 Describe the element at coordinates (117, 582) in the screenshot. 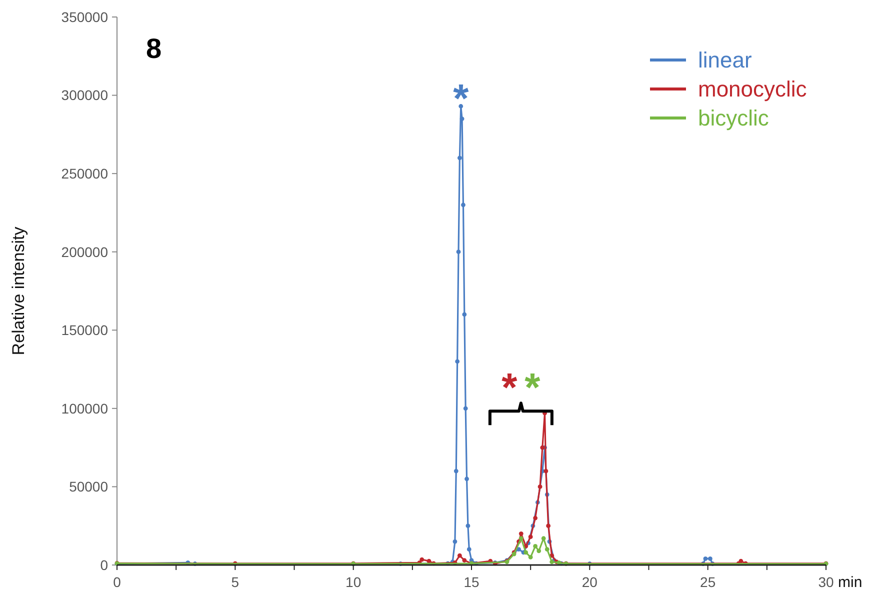

I see `x-tick-label: 0` at that location.